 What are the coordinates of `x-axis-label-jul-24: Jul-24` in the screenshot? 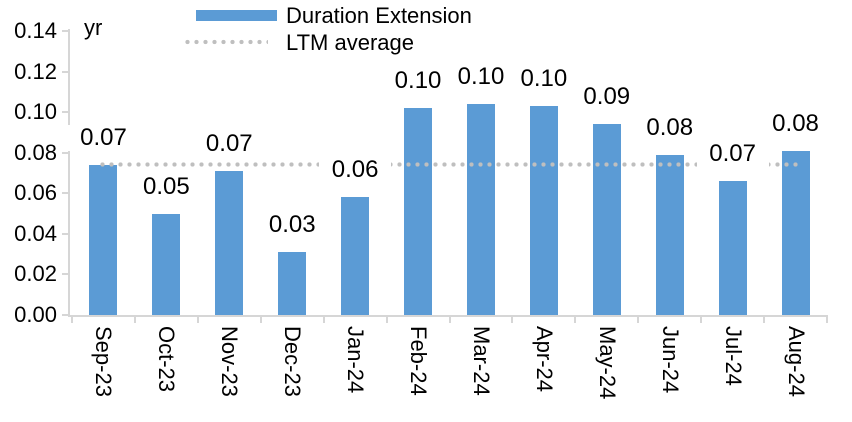 It's located at (733, 356).